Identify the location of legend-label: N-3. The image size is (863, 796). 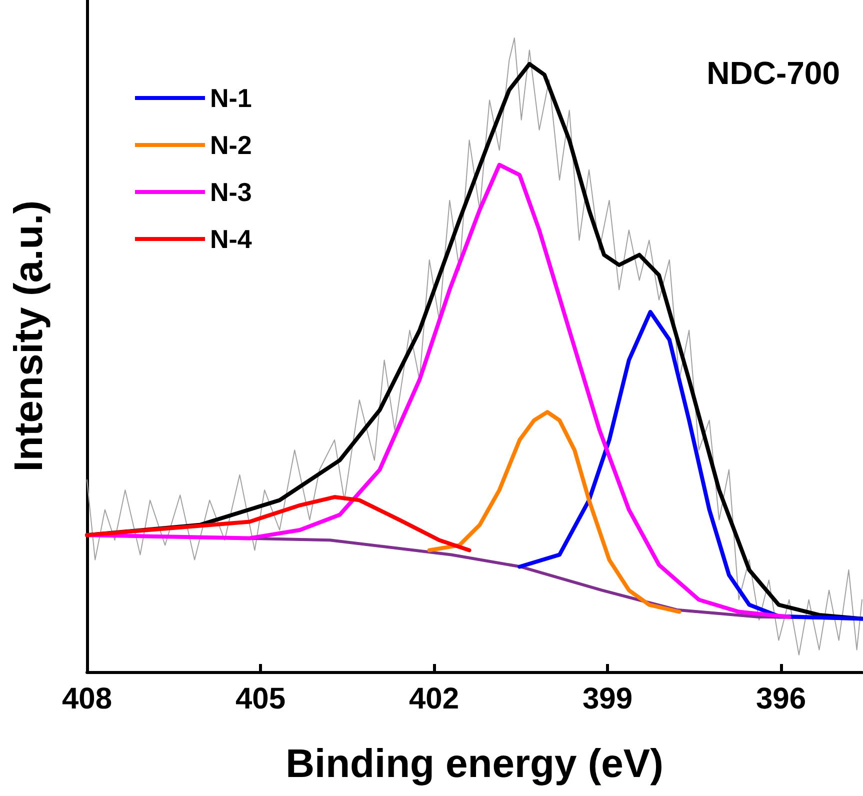
(231, 192).